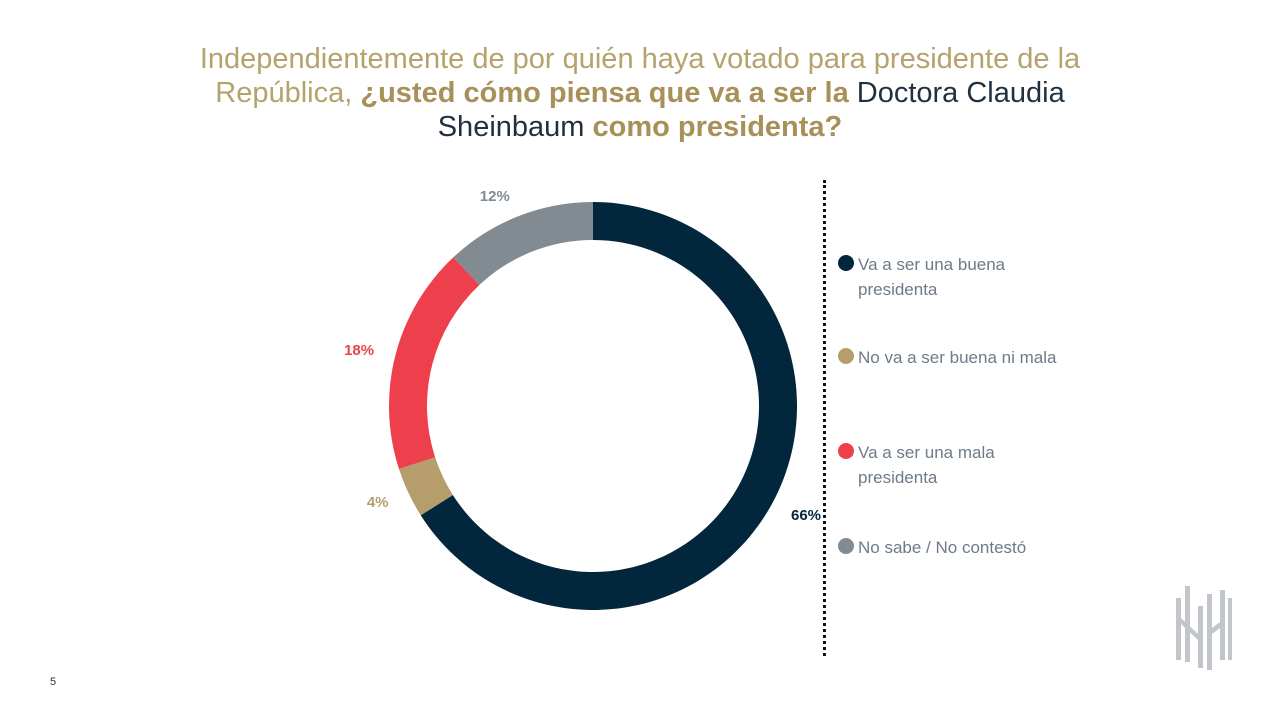 This screenshot has height=720, width=1280. I want to click on title-part-4: como presidenta?, so click(713, 127).